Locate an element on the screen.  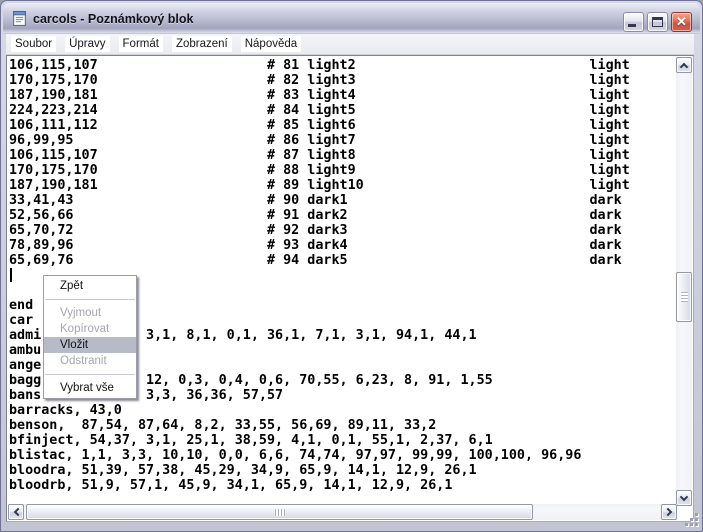
notepad-icon is located at coordinates (19, 18).